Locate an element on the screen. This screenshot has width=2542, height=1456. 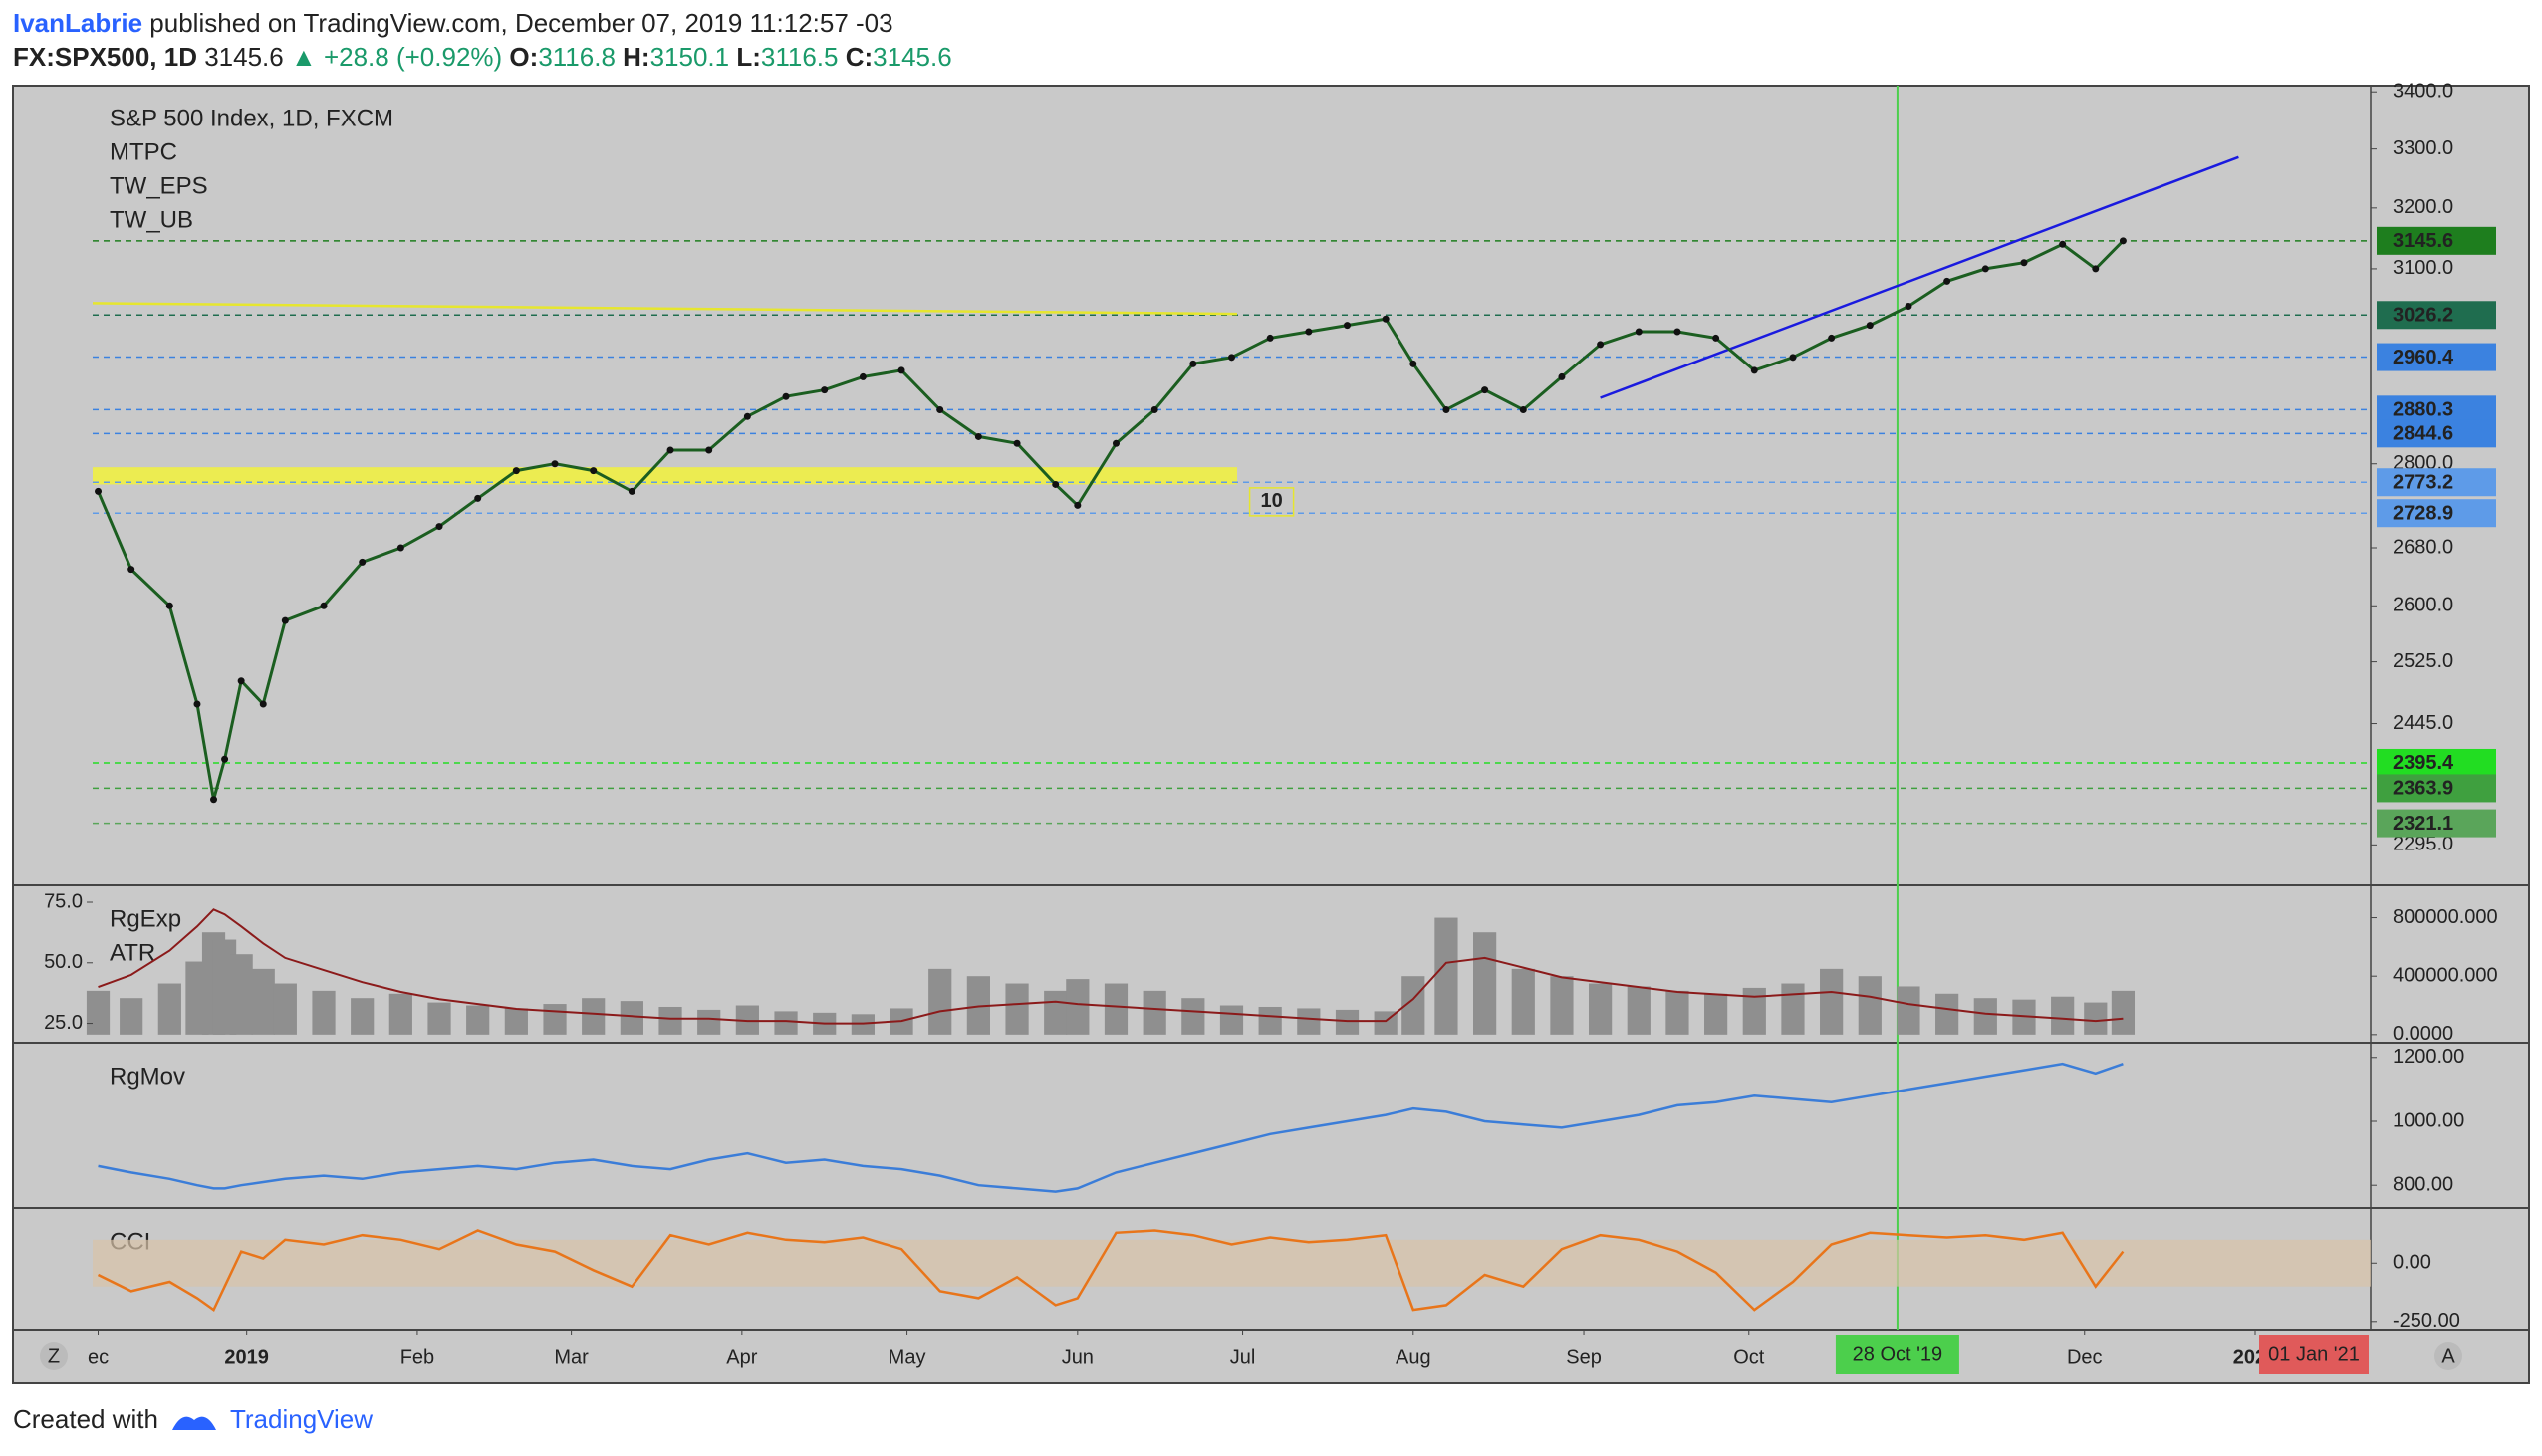
chart-title: S&P 500 Index, 1D, FXCM is located at coordinates (251, 118).